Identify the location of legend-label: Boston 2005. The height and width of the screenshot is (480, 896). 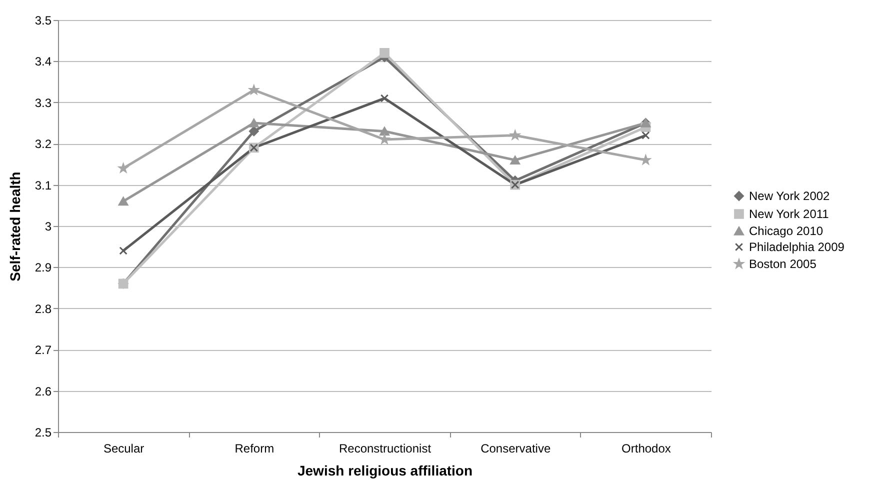
(783, 264).